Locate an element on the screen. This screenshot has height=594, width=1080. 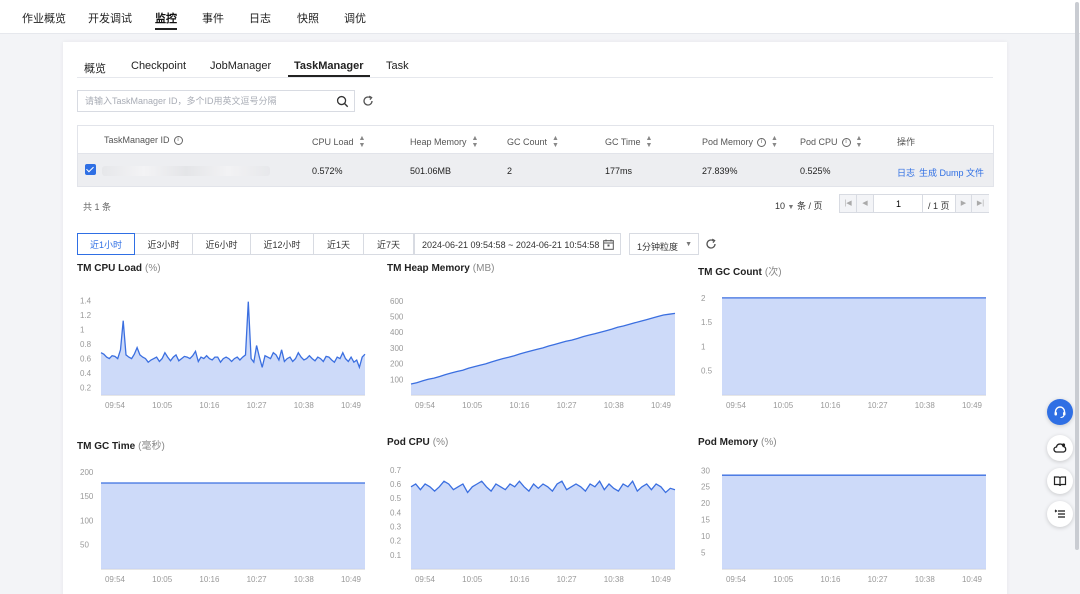
page-size-select: 10 ▼ 条 / 页 is located at coordinates (799, 206).